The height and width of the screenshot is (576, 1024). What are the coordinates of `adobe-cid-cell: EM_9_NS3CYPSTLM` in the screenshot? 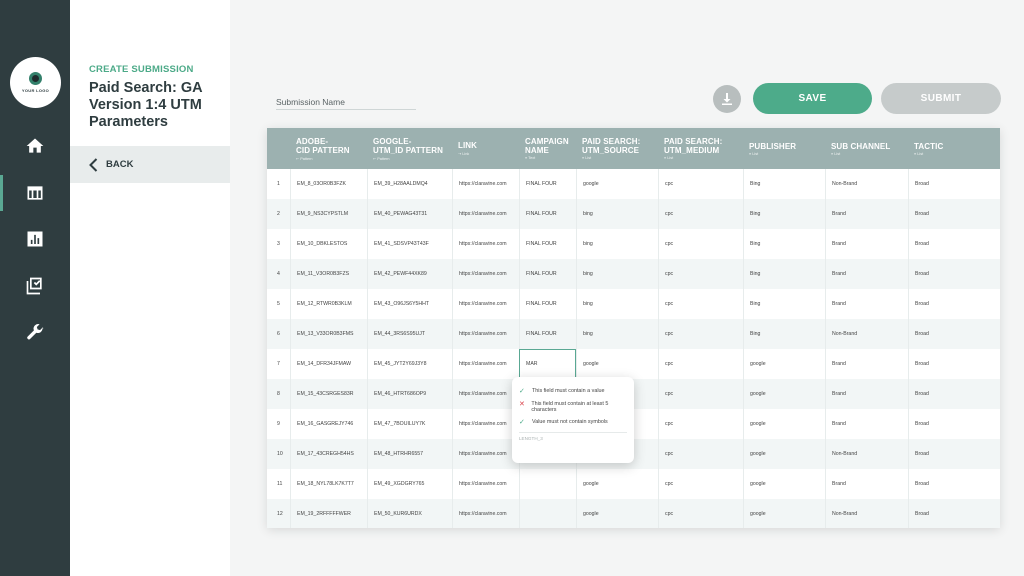 It's located at (328, 214).